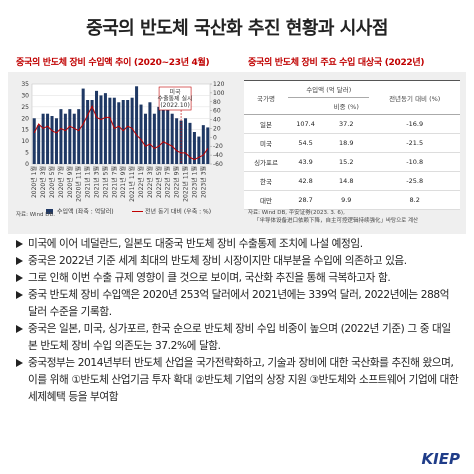  Describe the element at coordinates (306, 200) in the screenshot. I see `table-cell: 28.7` at that location.